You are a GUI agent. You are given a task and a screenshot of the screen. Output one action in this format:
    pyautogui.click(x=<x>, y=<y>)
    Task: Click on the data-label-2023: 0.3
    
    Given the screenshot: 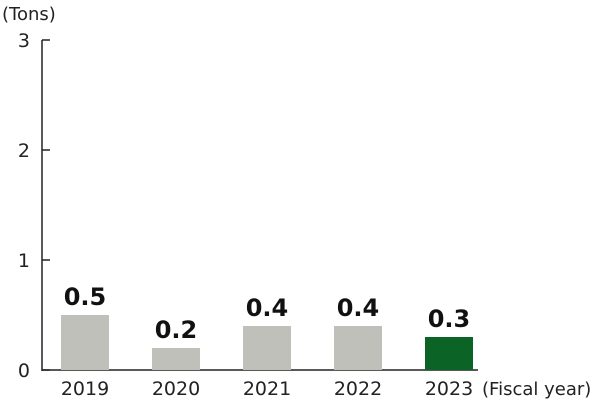 What is the action you would take?
    pyautogui.click(x=449, y=319)
    